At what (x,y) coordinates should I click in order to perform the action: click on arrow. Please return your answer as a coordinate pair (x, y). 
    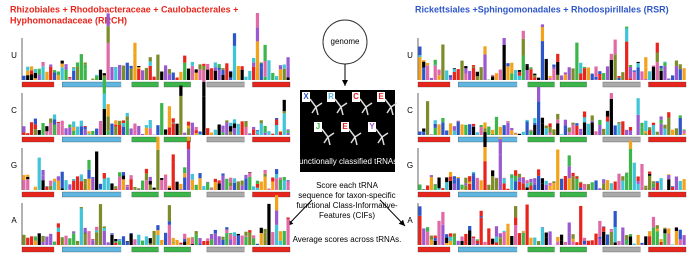
    Looking at the image, I should click on (299, 213).